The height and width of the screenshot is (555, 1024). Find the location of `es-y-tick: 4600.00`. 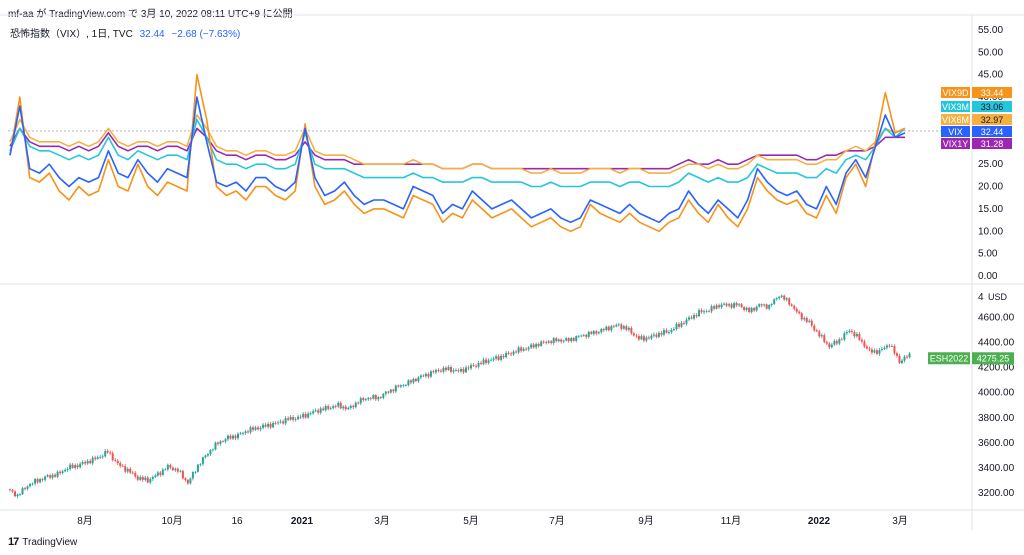

es-y-tick: 4600.00 is located at coordinates (996, 318).